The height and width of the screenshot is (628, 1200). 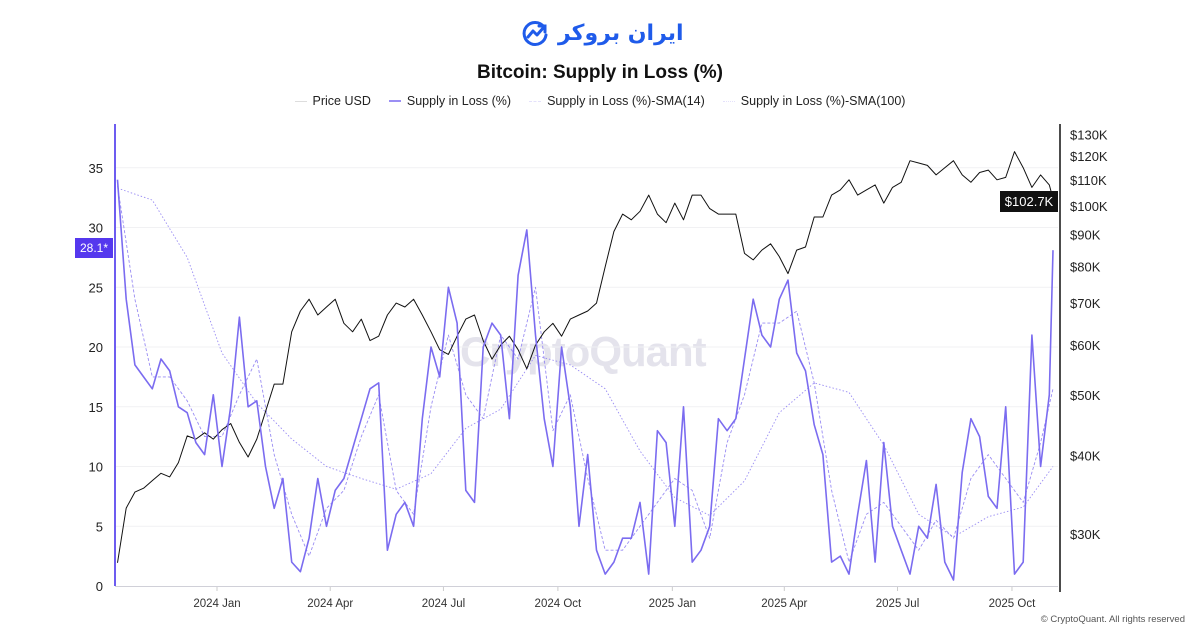 I want to click on x-tick-label: 2025 Oct, so click(x=1012, y=604).